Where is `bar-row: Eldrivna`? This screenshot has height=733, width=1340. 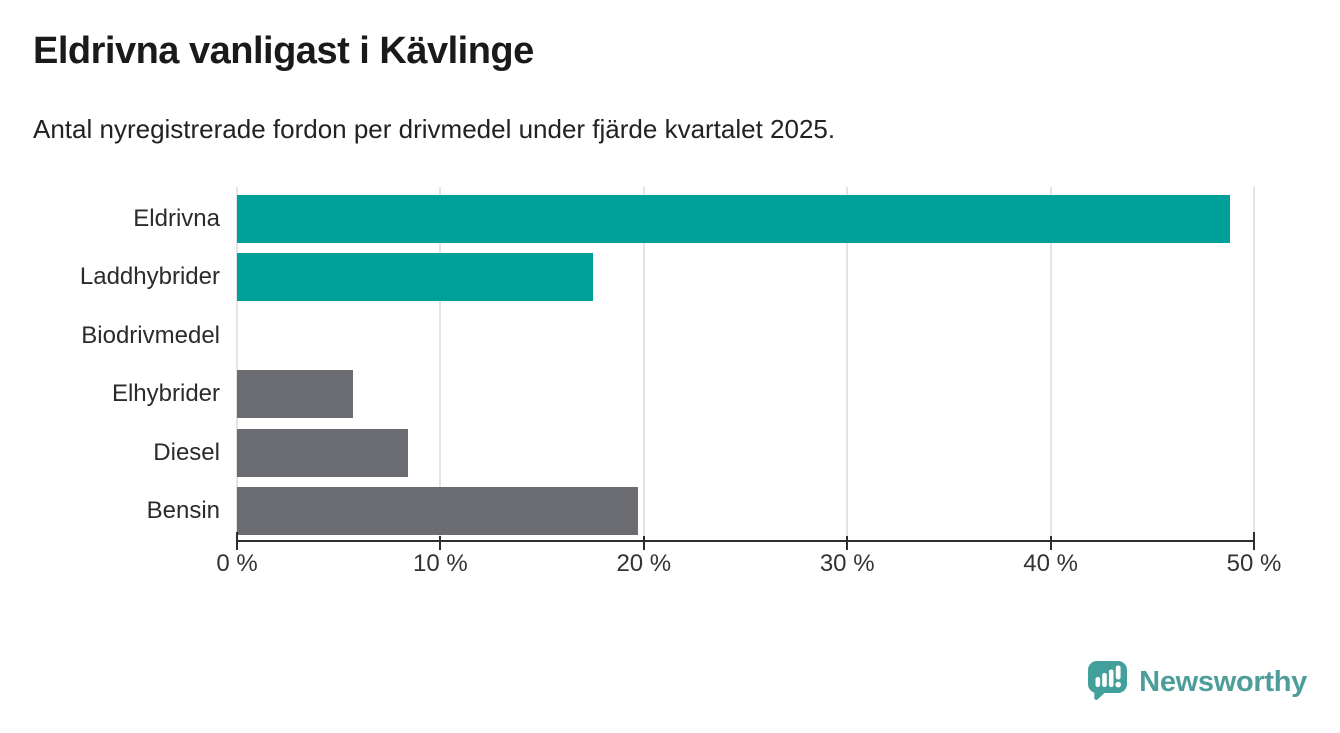 bar-row: Eldrivna is located at coordinates (627, 219).